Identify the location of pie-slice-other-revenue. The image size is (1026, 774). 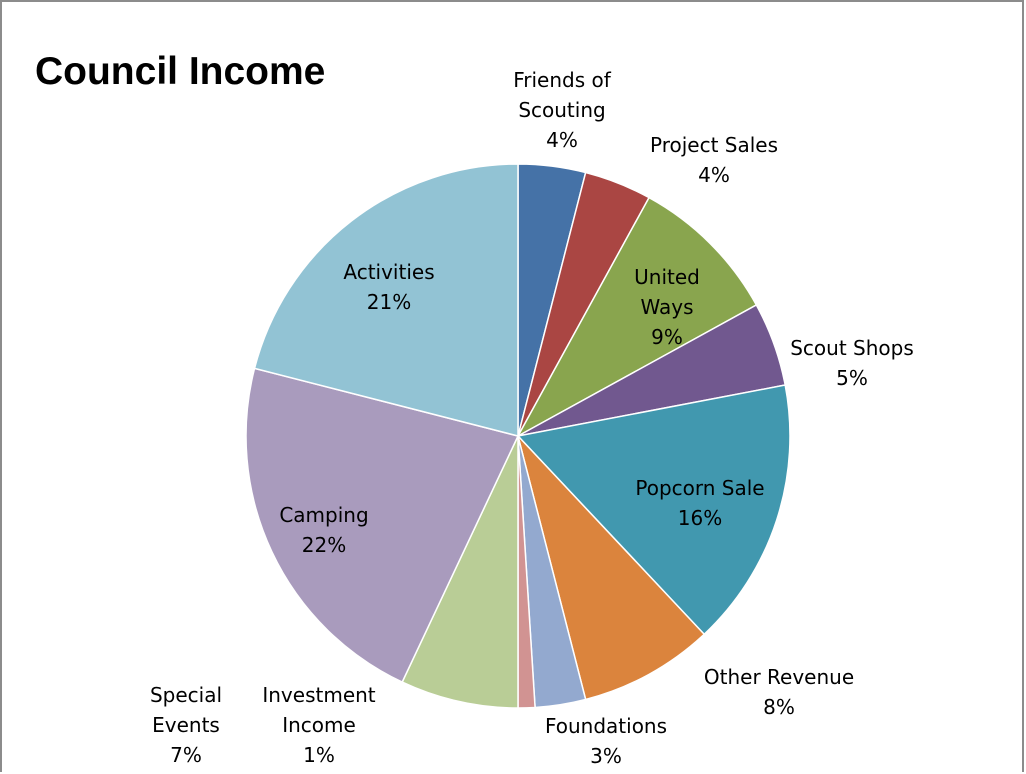
(611, 568).